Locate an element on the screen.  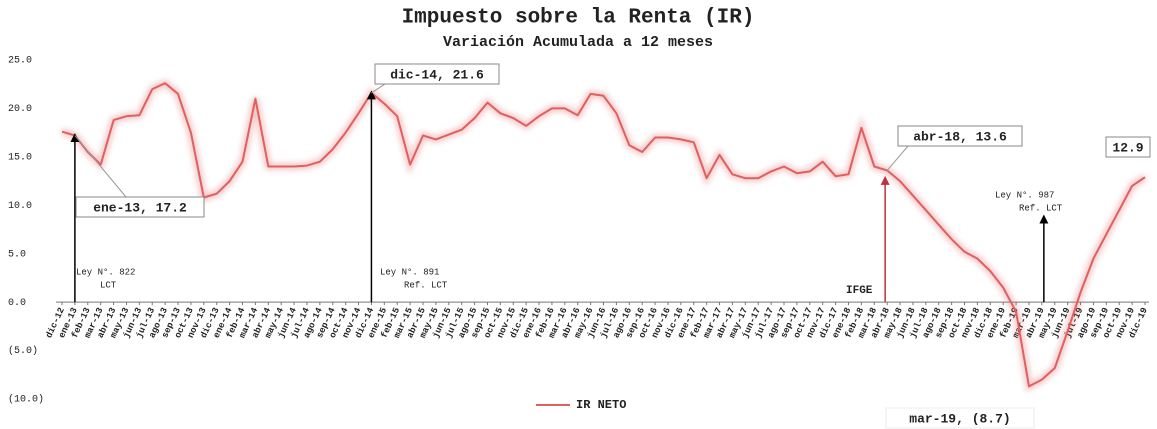
chart-title: Impuesto sobre la Renta (IR) is located at coordinates (578, 18).